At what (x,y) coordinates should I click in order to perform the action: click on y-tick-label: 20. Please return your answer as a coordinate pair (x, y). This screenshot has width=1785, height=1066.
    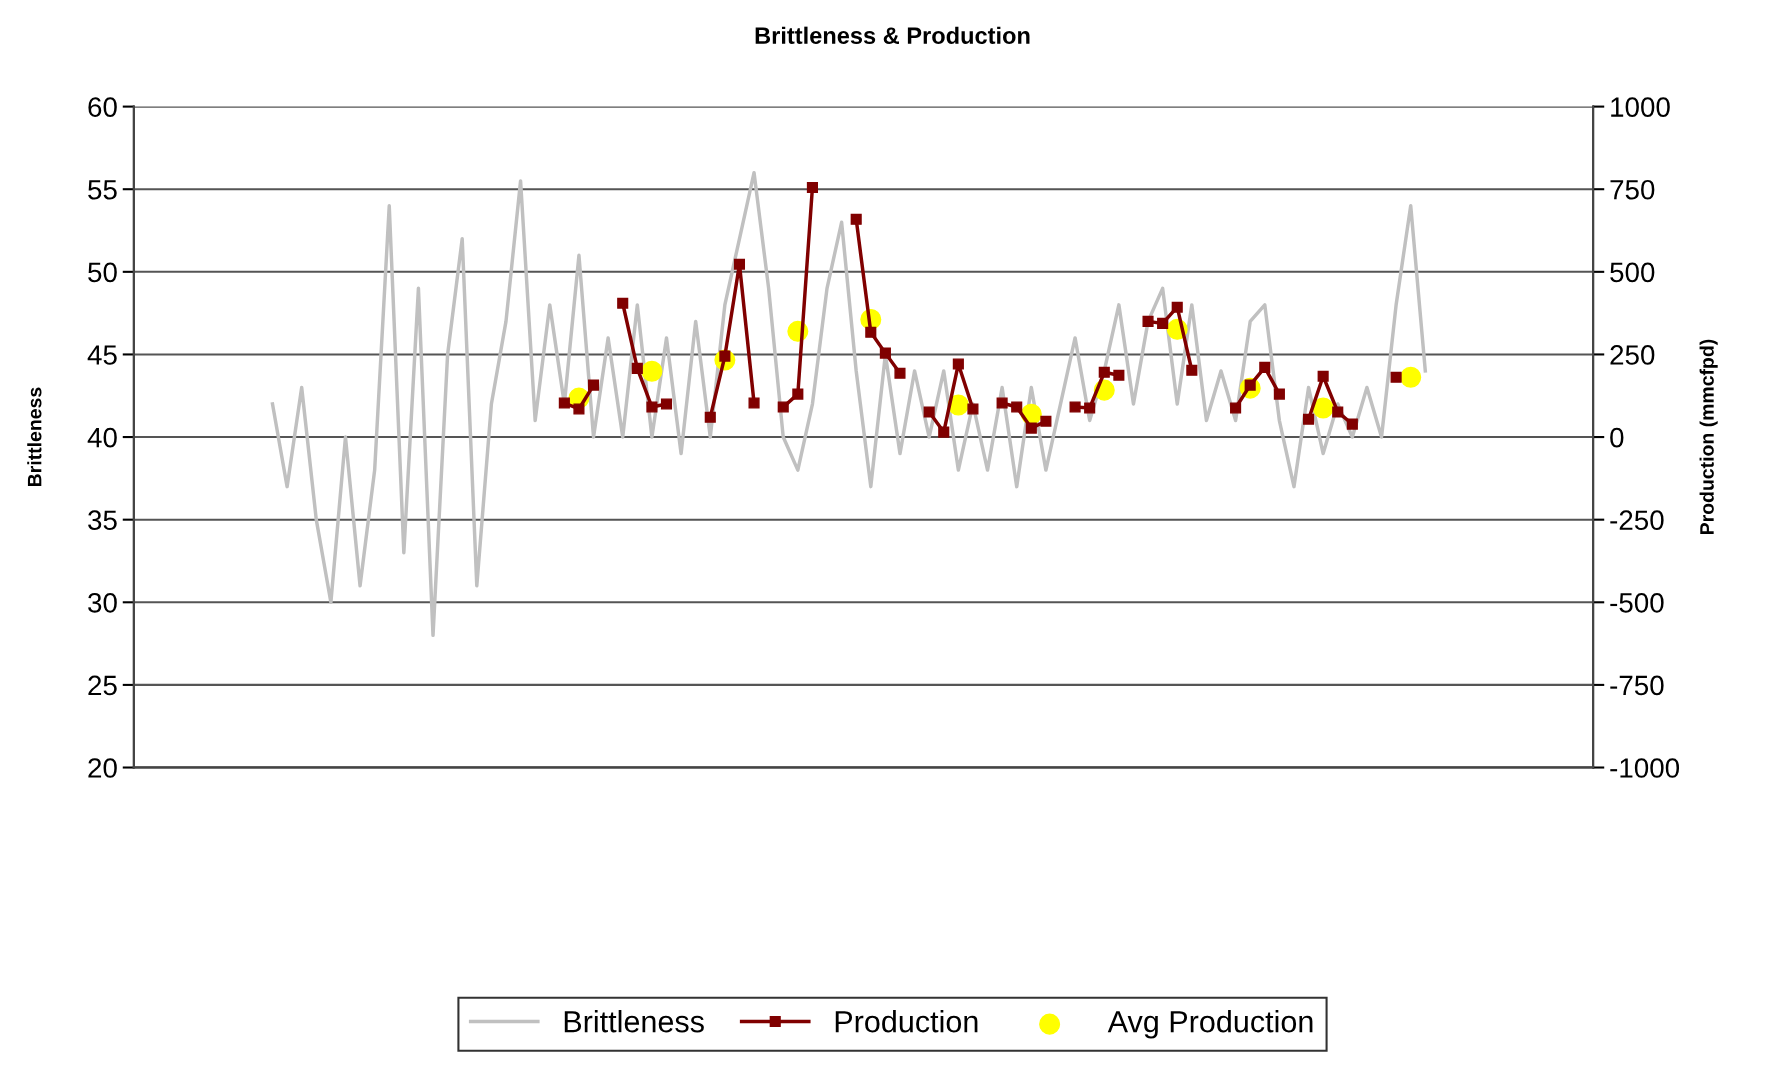
    Looking at the image, I should click on (102, 768).